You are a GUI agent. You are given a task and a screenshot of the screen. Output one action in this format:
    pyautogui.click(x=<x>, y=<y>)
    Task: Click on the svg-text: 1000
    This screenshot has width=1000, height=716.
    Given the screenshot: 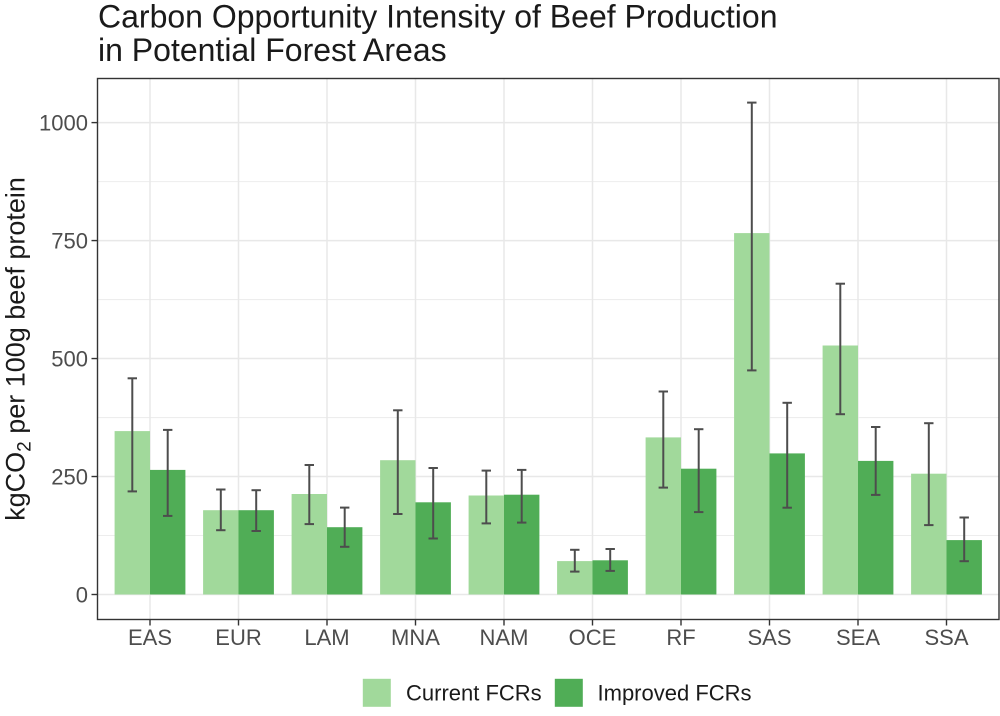 What is the action you would take?
    pyautogui.click(x=63, y=123)
    